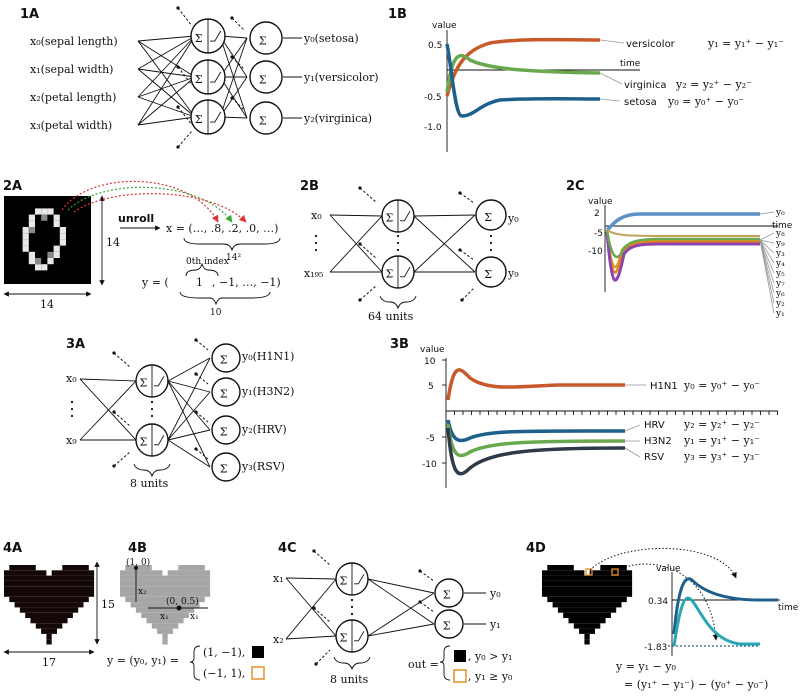 This screenshot has width=800, height=697. I want to click on panel-label-4d: 4D, so click(536, 548).